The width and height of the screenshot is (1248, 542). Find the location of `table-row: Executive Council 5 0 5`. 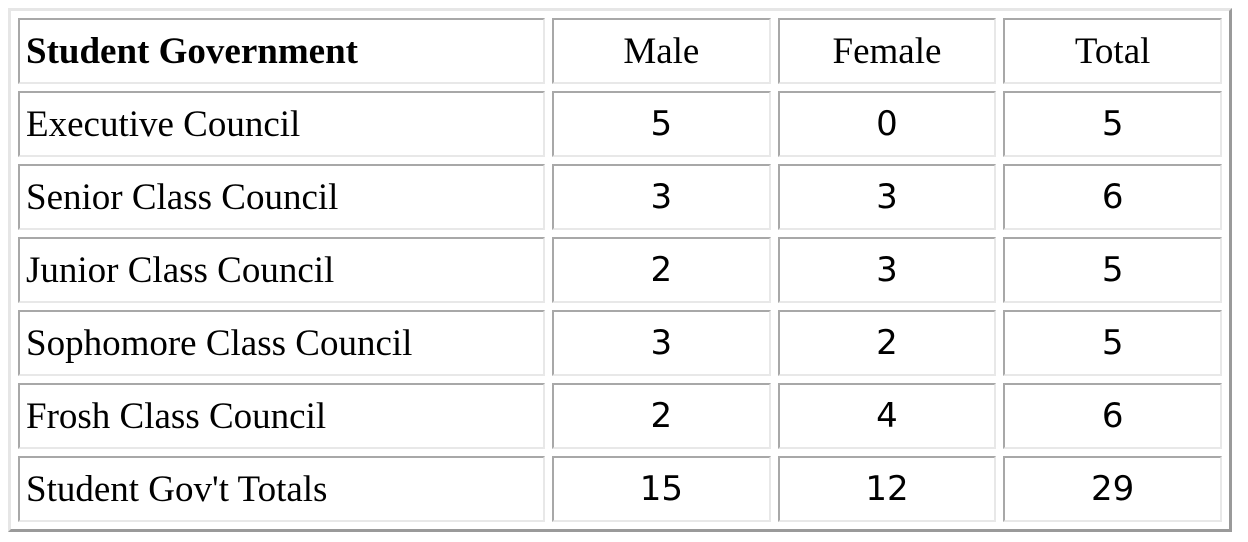

table-row: Executive Council 5 0 5 is located at coordinates (620, 124).